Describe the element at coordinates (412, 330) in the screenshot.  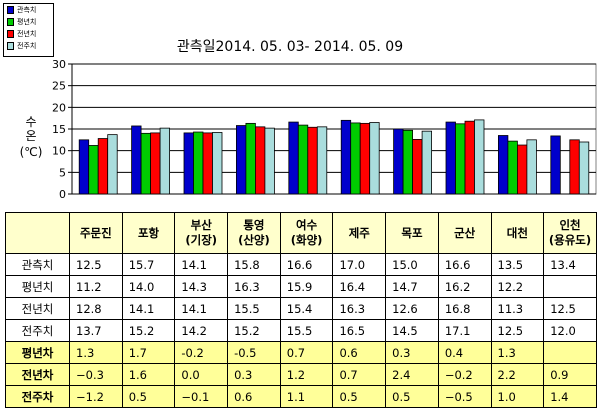
I see `table-cell: 14.5` at that location.